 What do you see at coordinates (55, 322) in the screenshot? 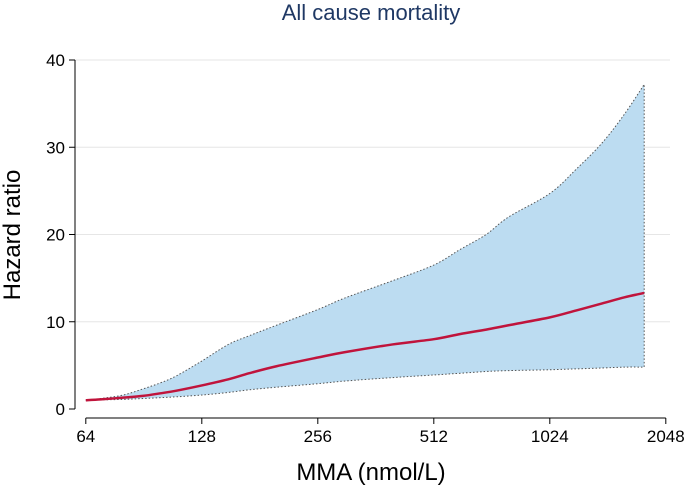
I see `y-tick-label-10: 10` at bounding box center [55, 322].